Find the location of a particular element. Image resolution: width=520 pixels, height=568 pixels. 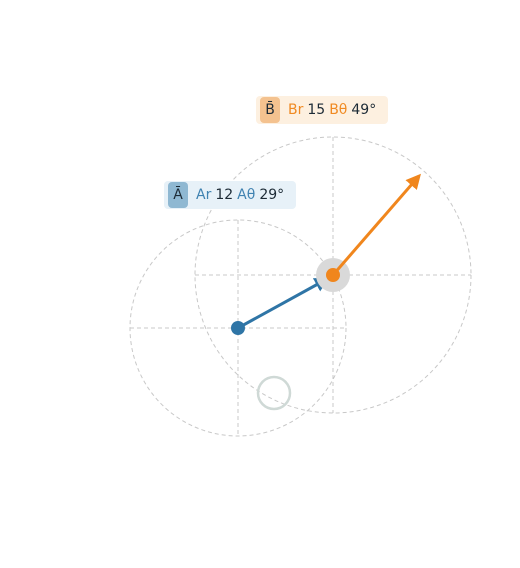

vector-b-r-value: 15 is located at coordinates (316, 110).